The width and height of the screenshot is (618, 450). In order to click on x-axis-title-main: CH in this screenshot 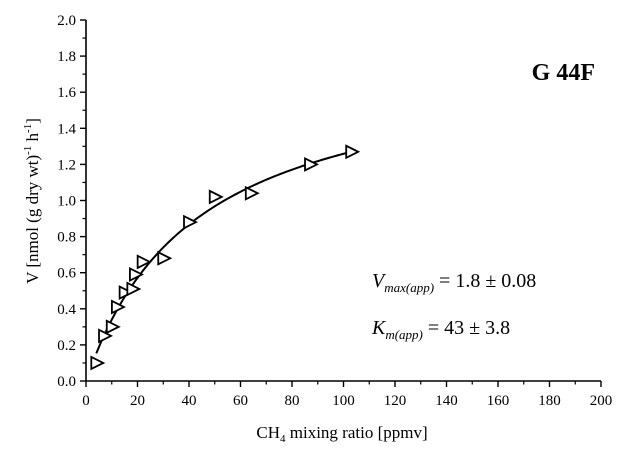, I will do `click(268, 432)`.